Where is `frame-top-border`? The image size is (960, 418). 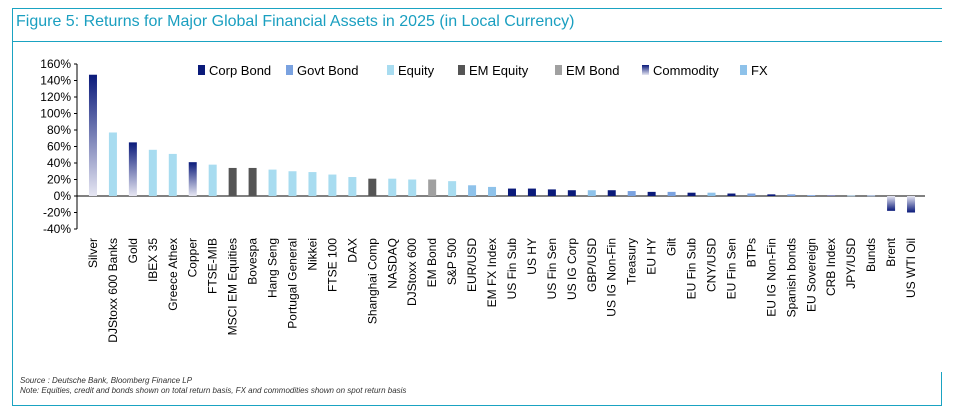 frame-top-border is located at coordinates (477, 8).